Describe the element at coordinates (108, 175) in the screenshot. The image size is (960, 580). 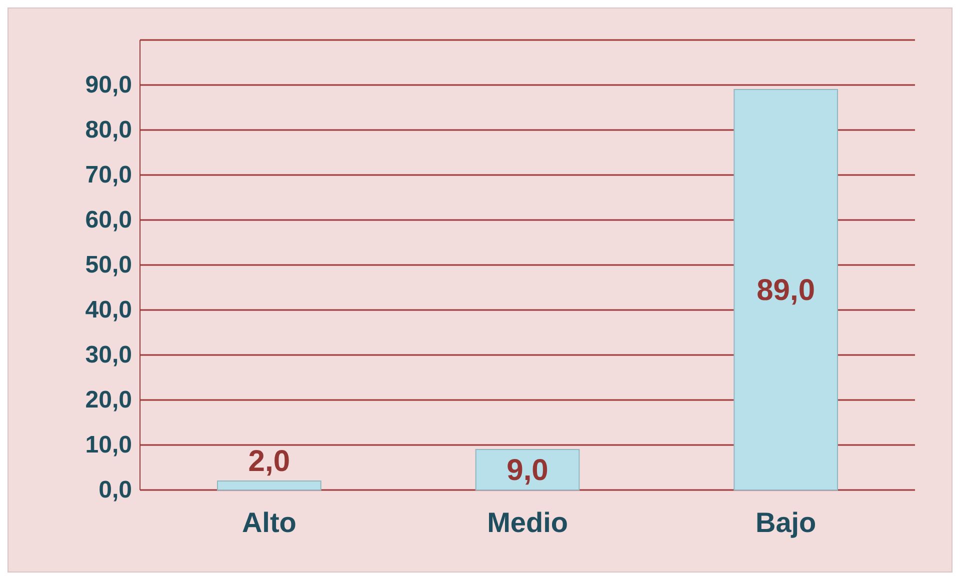
I see `y-tick-label: 70,0` at that location.